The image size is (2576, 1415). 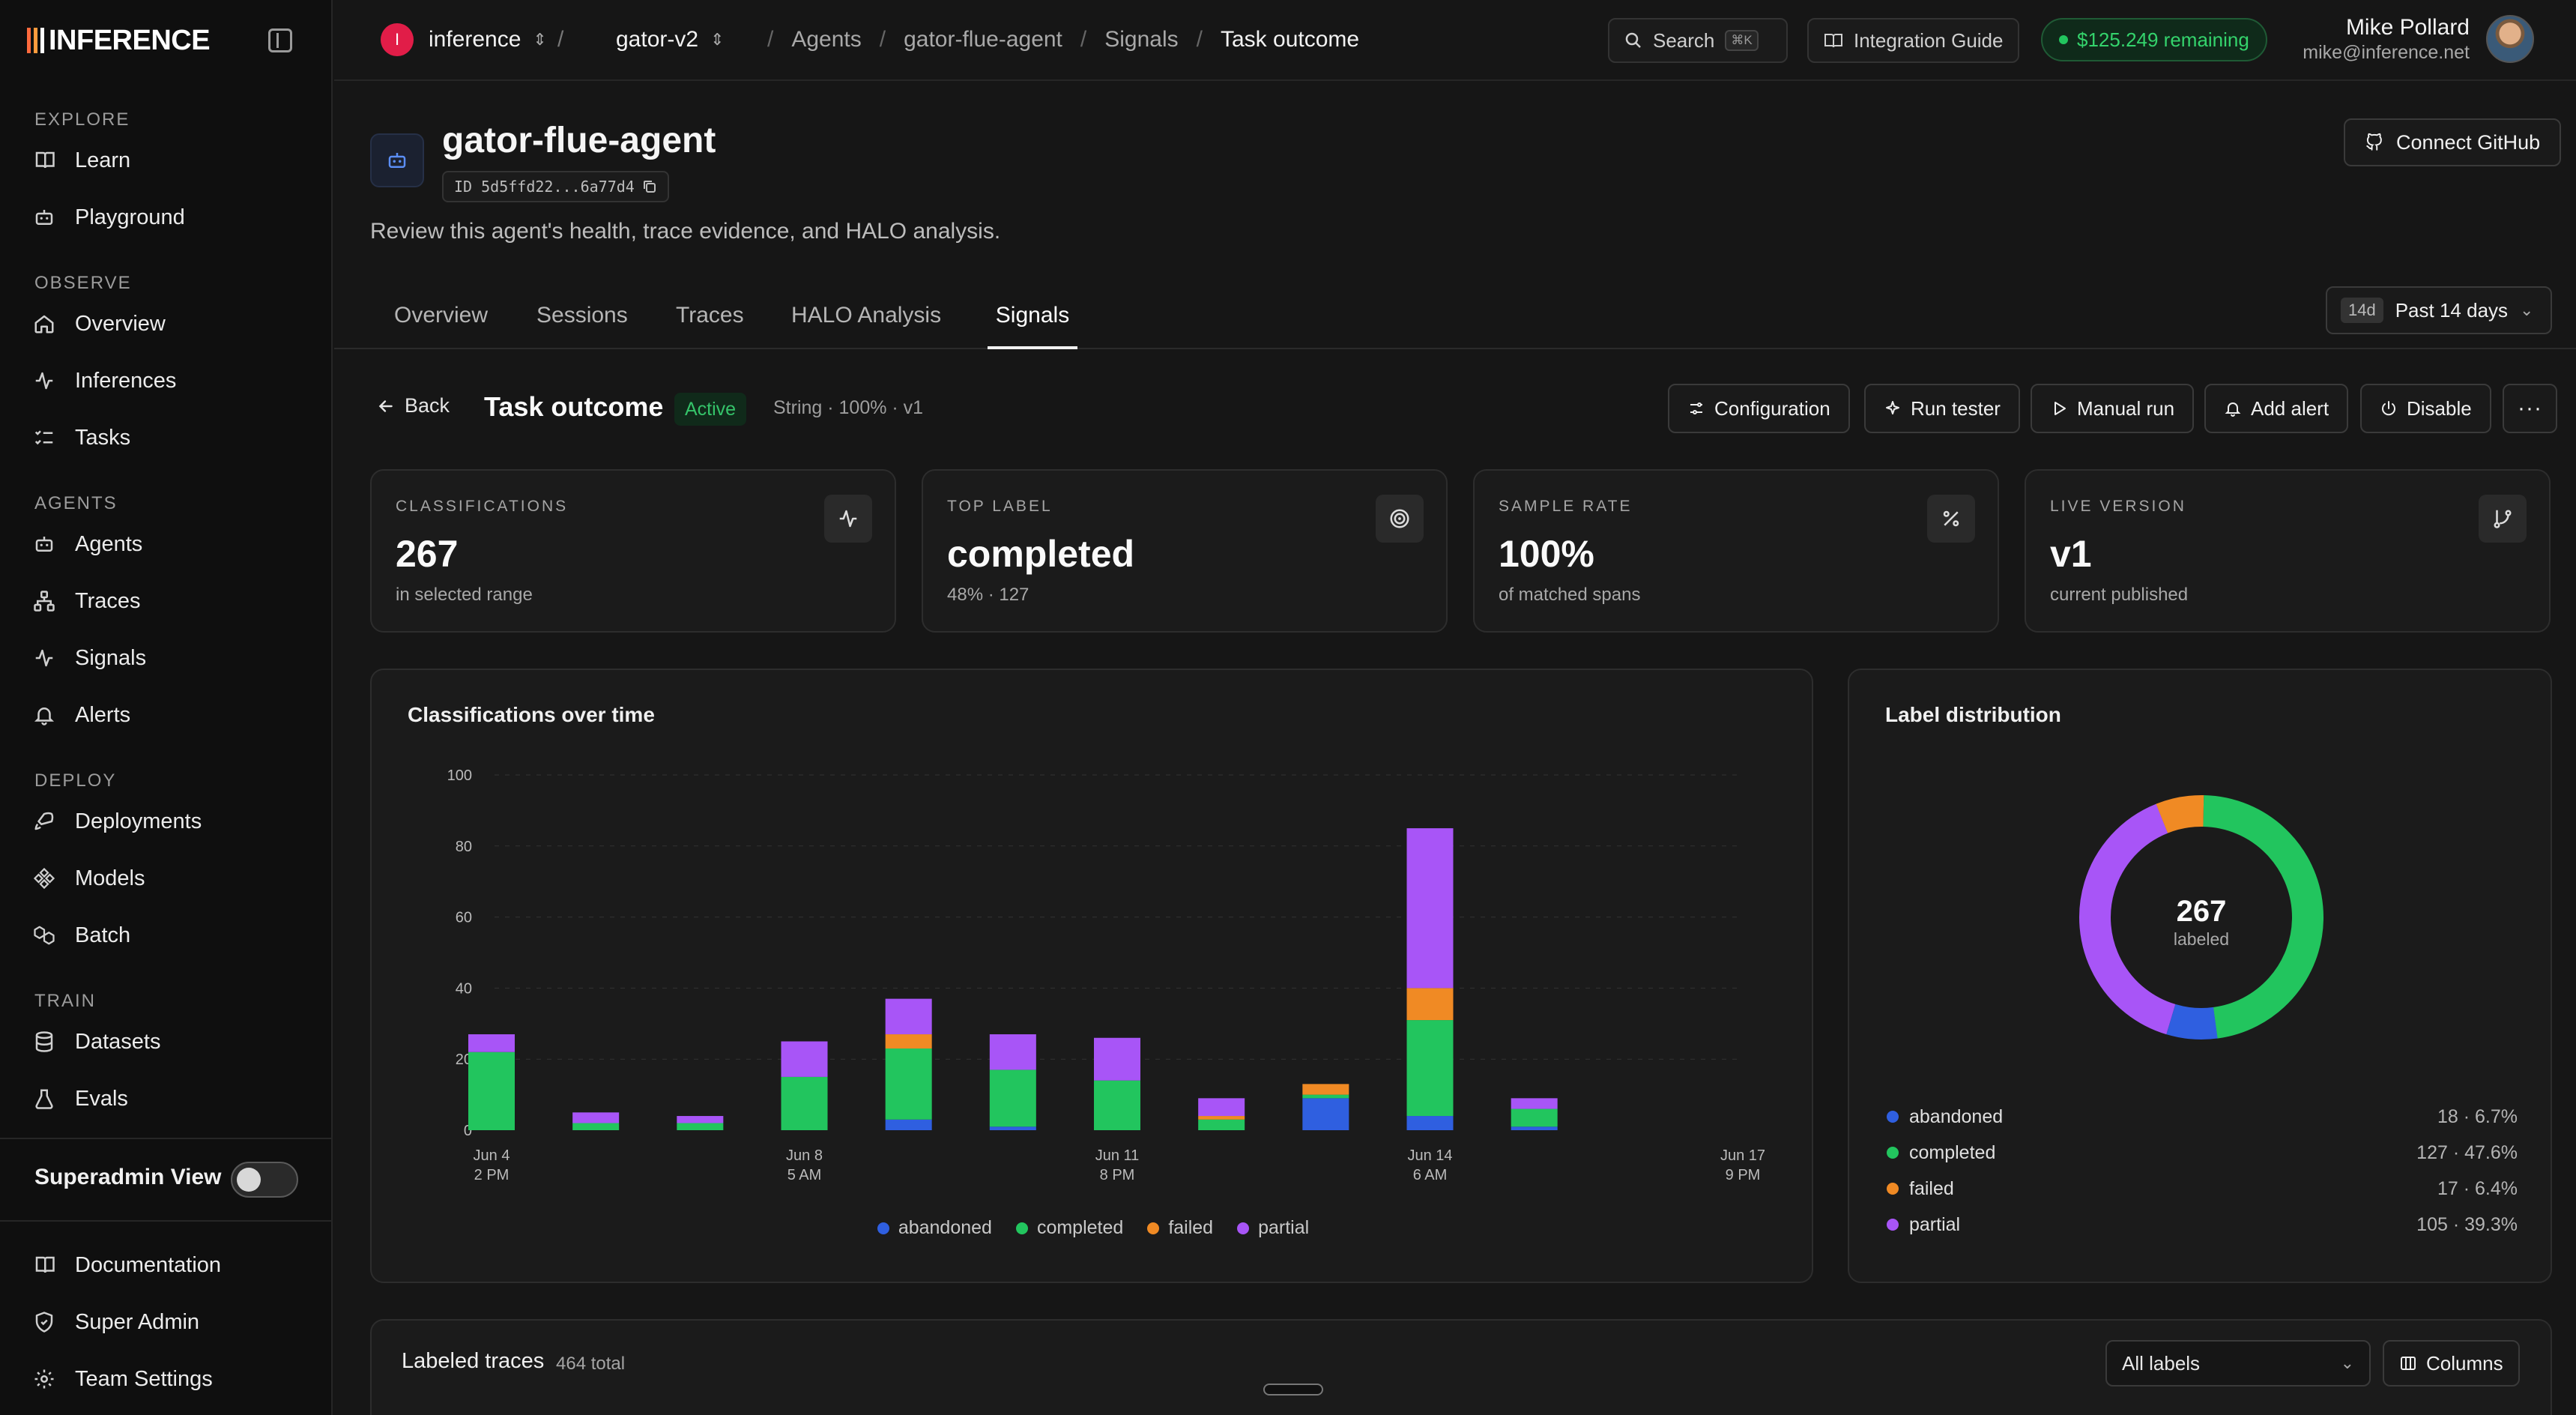 What do you see at coordinates (2113, 408) in the screenshot?
I see `manual-run-button: Manual run` at bounding box center [2113, 408].